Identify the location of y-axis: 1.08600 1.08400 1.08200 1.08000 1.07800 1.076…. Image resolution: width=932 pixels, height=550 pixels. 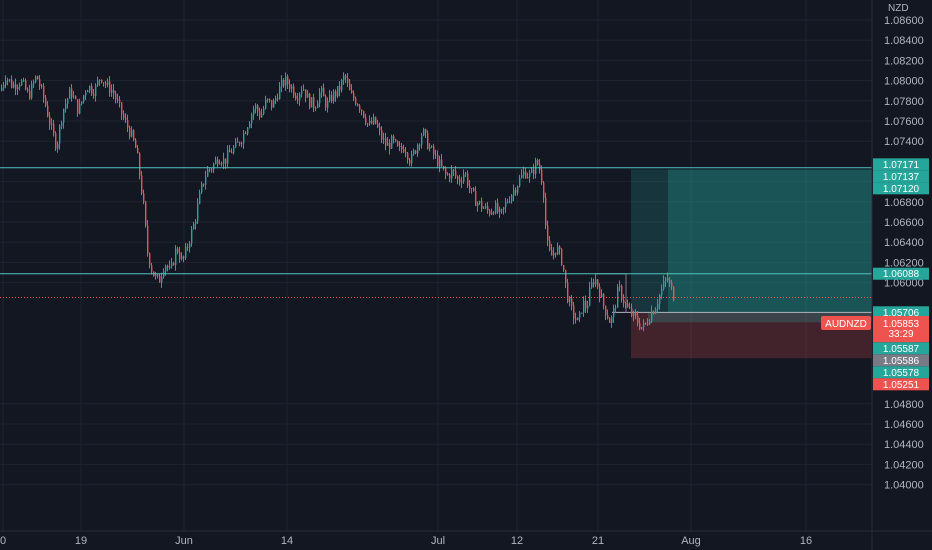
(904, 253).